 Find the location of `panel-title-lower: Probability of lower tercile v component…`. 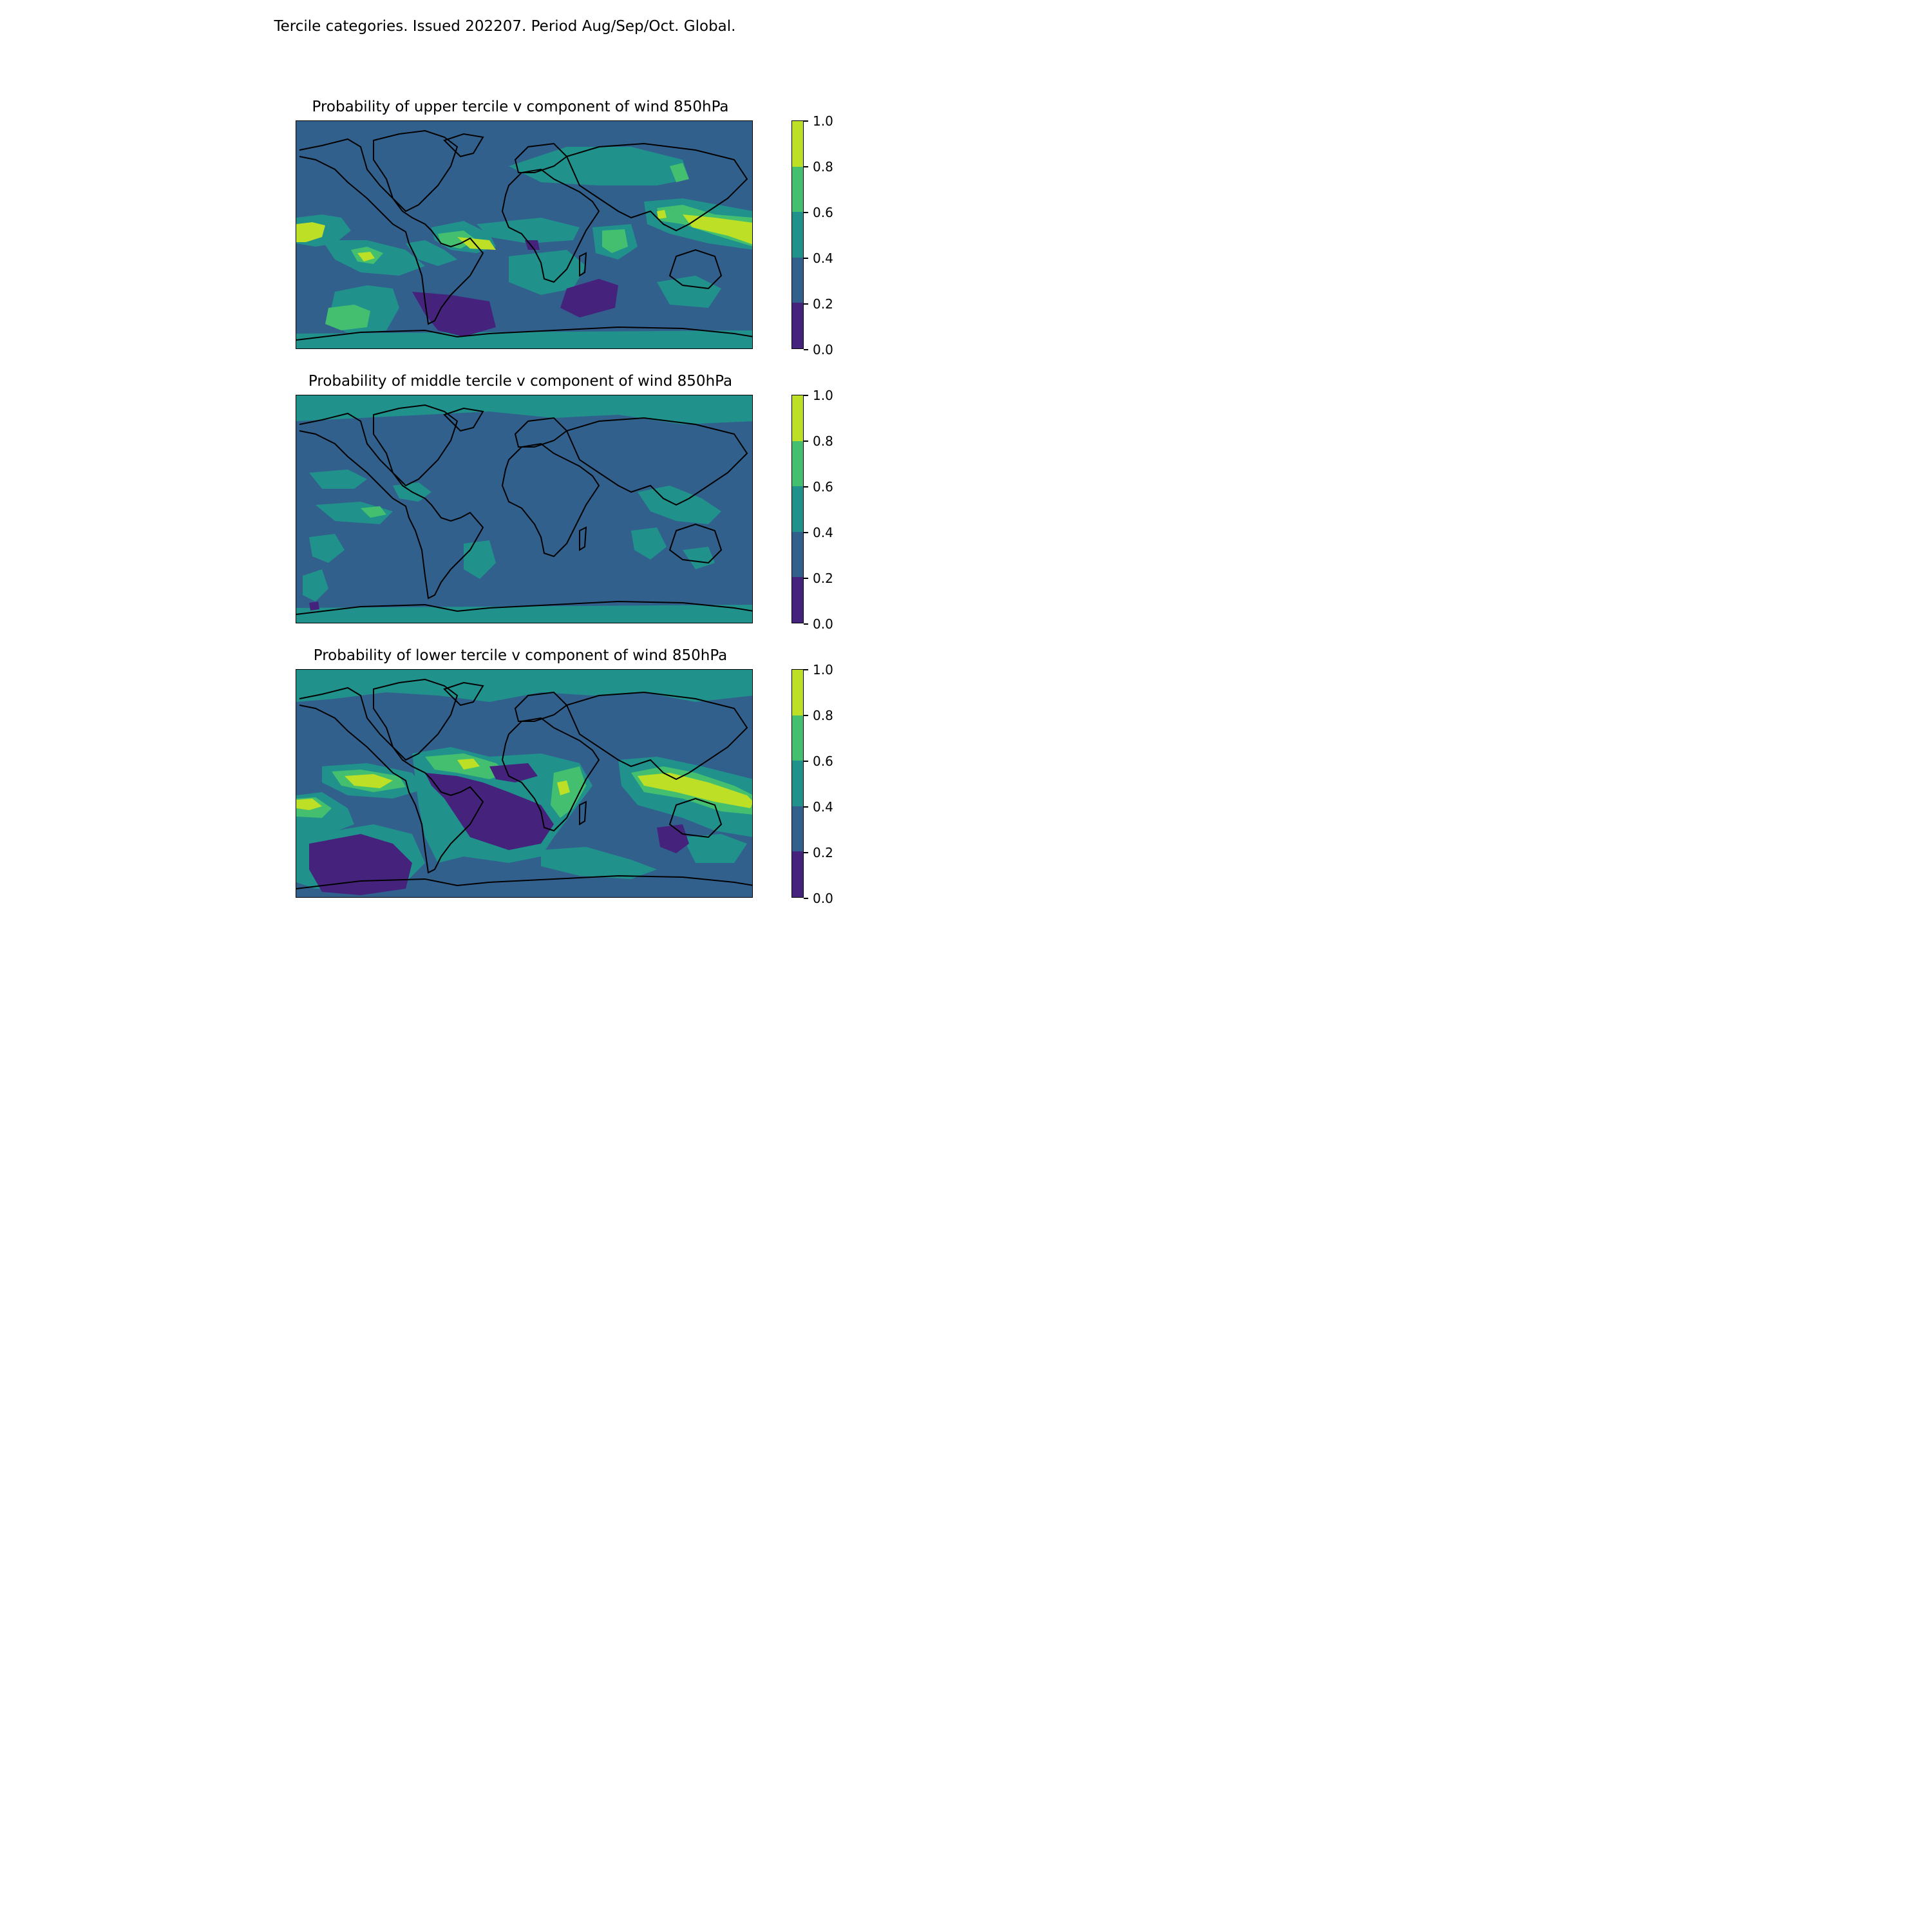

panel-title-lower: Probability of lower tercile v component… is located at coordinates (521, 655).